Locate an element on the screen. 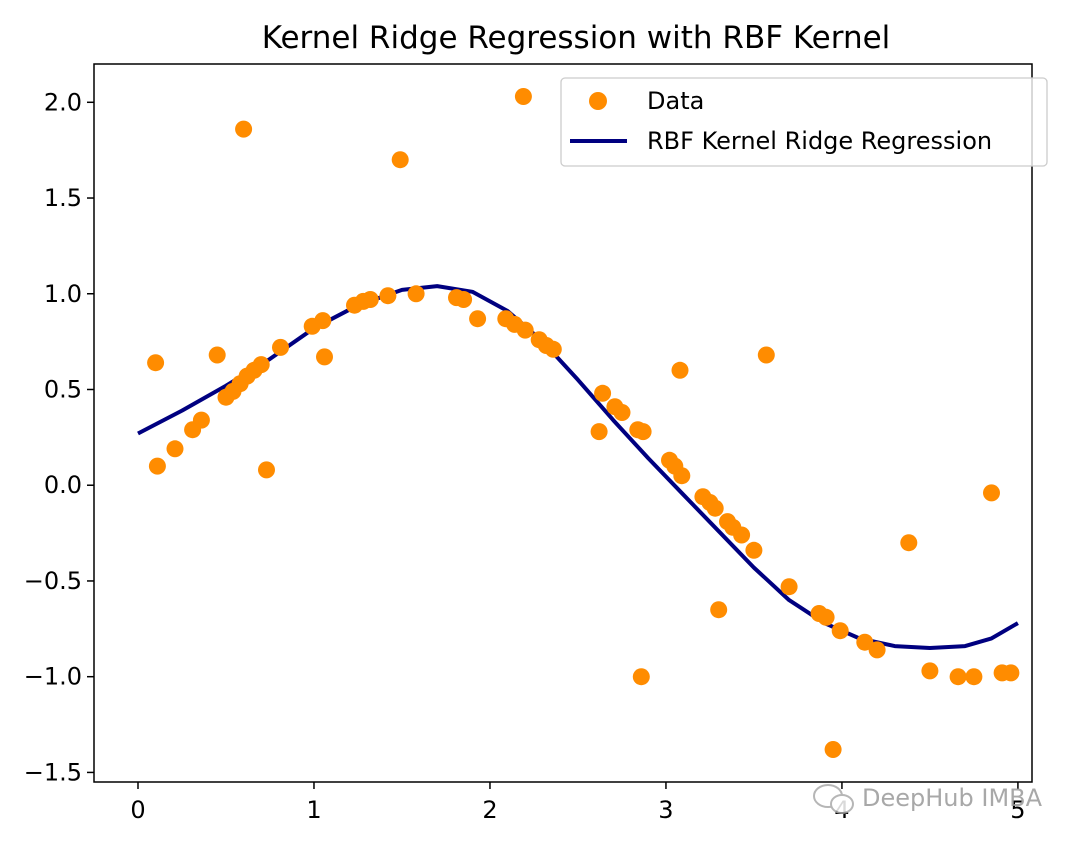  x-tick-label: 1 is located at coordinates (313, 810).